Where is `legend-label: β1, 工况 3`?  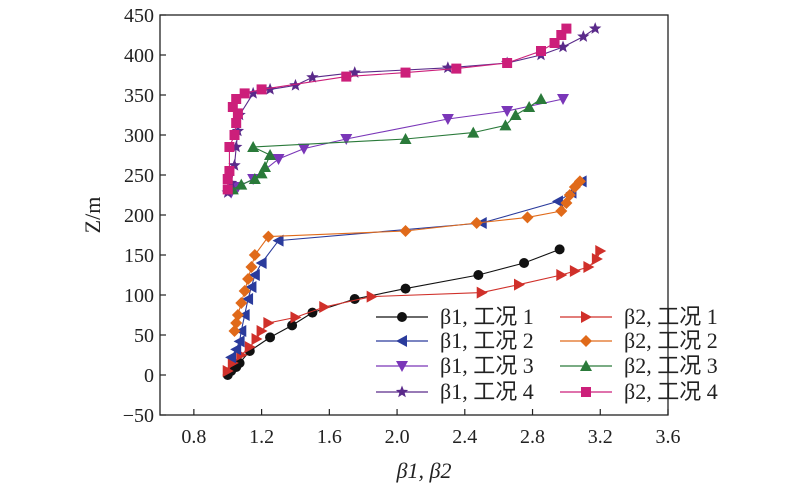
legend-label: β1, 工况 3 is located at coordinates (487, 365).